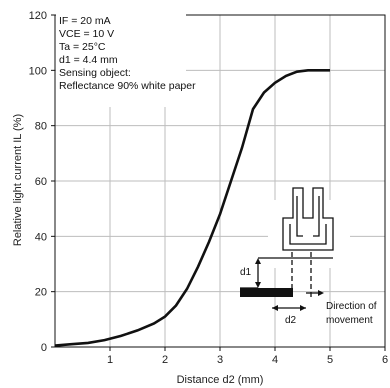 Image resolution: width=390 pixels, height=388 pixels. Describe the element at coordinates (385, 360) in the screenshot. I see `x-tick-label: 6` at that location.